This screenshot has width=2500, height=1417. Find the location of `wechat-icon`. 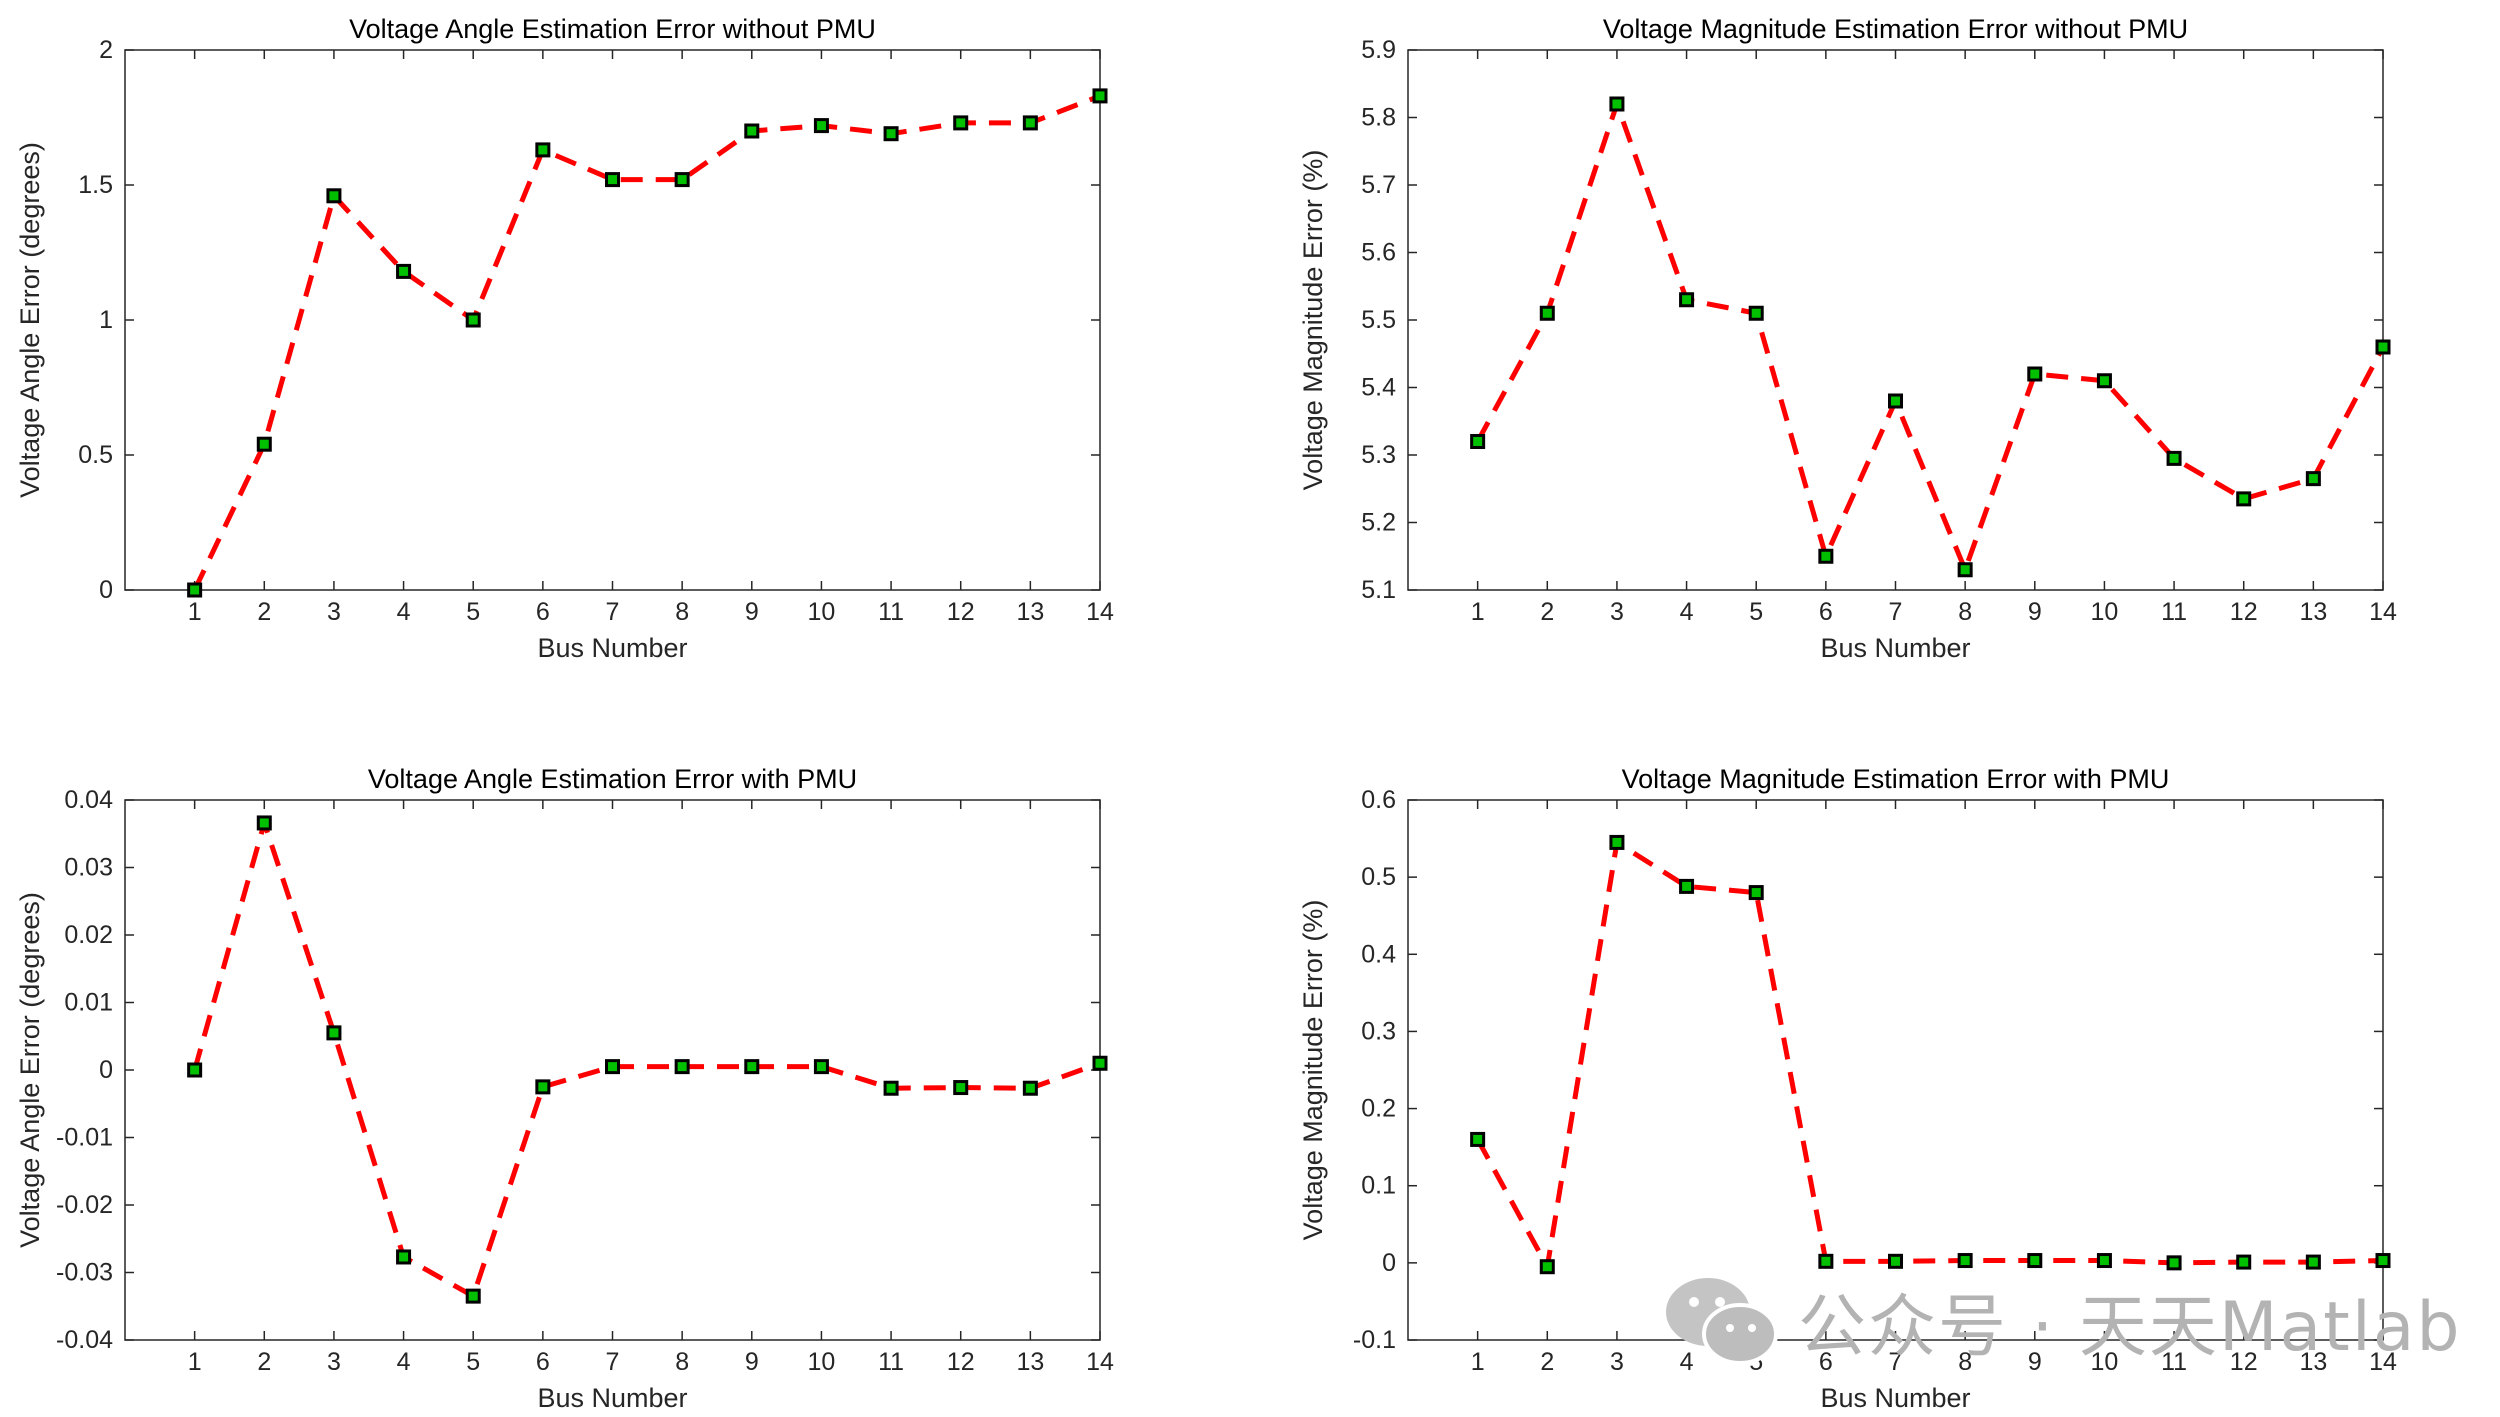

wechat-icon is located at coordinates (1722, 1321).